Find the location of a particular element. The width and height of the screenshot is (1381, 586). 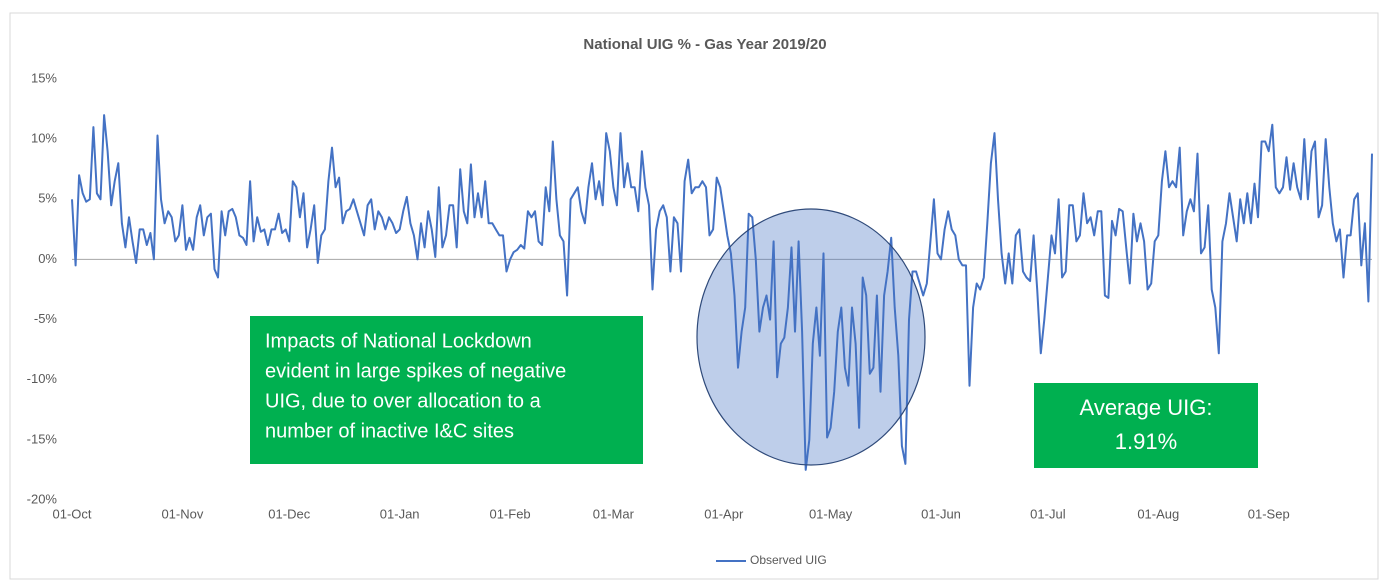

y-tick-label: -5% is located at coordinates (46, 318).